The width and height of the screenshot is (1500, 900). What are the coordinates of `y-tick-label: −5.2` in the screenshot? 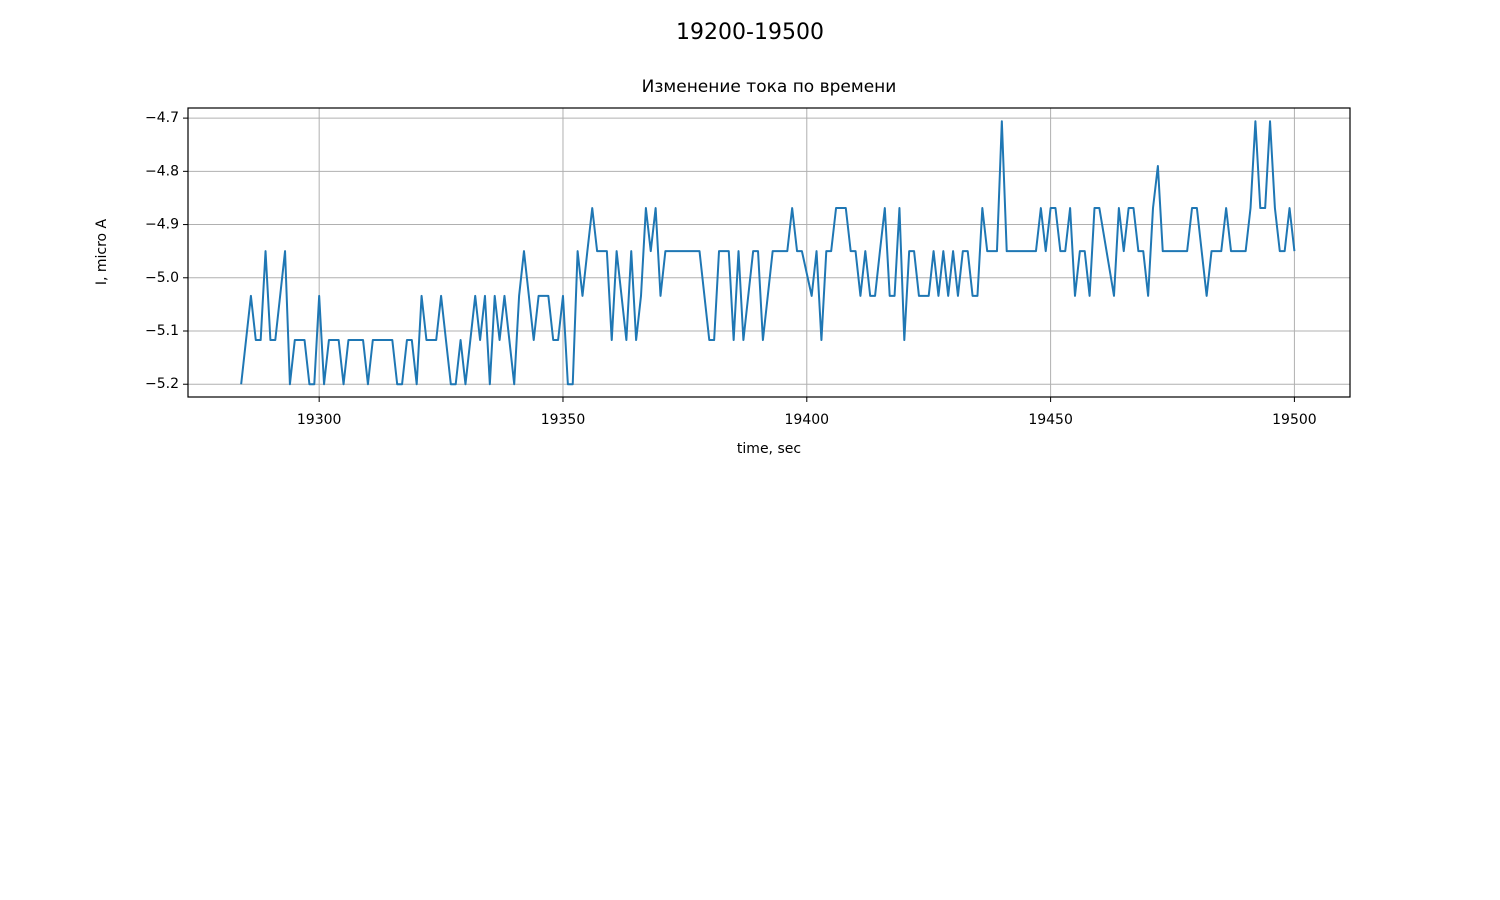 It's located at (162, 384).